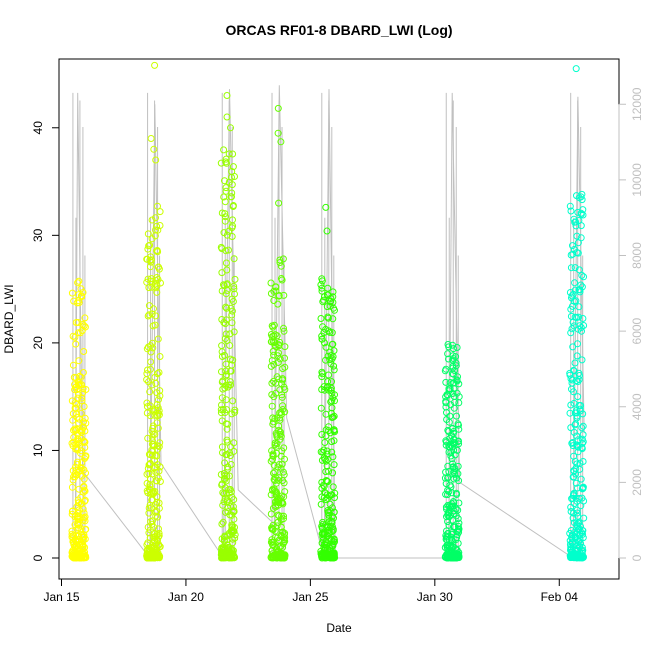  I want to click on y2-tick-label: 8000, so click(637, 255).